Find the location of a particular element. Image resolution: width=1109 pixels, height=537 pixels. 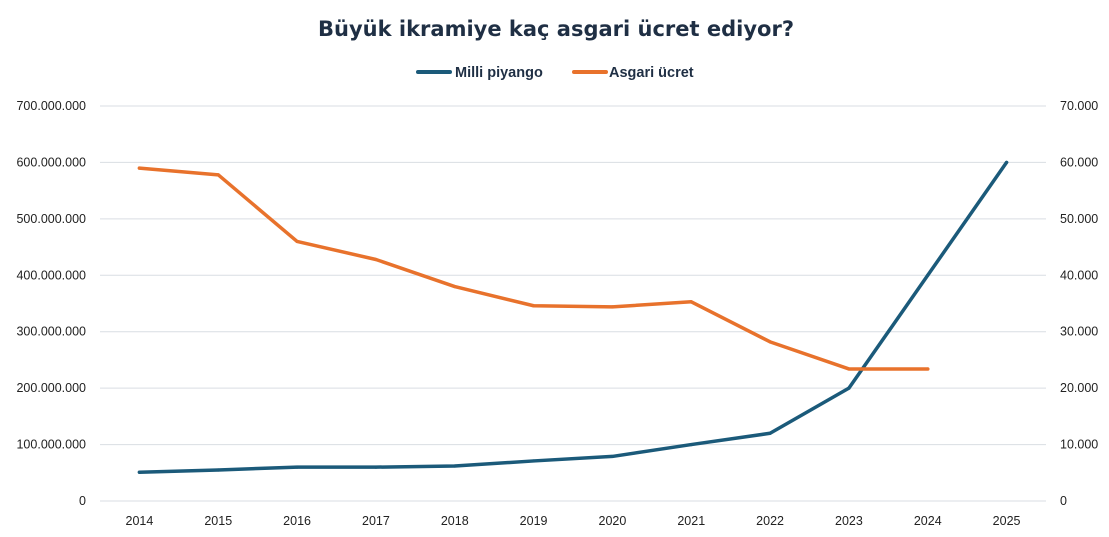

left-tick-label: 600.000.000 is located at coordinates (51, 162).